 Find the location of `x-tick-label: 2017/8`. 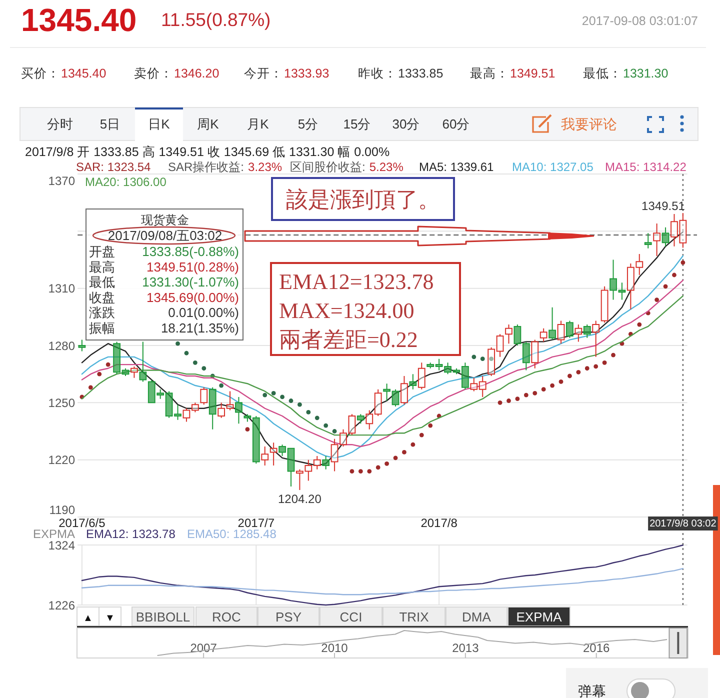

x-tick-label: 2017/8 is located at coordinates (439, 523).